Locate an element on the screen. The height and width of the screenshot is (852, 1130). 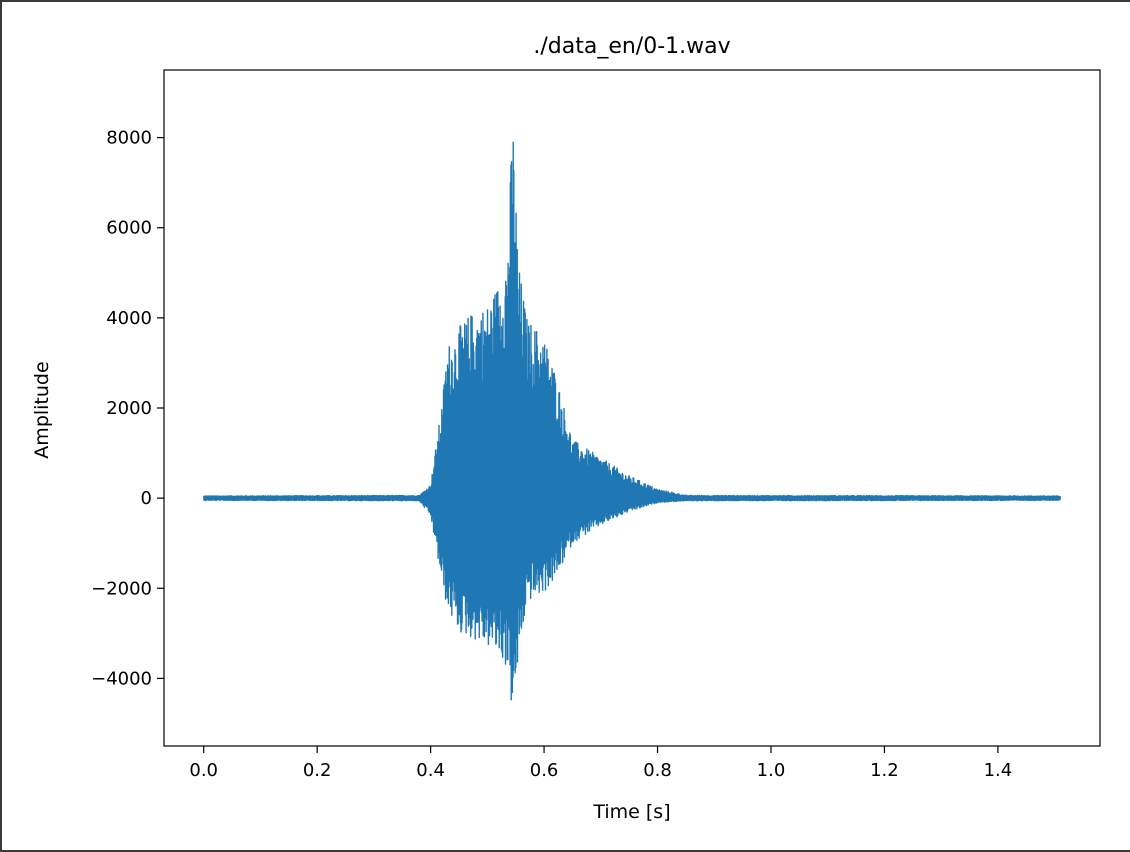
y-tick-label: 0 is located at coordinates (146, 498).